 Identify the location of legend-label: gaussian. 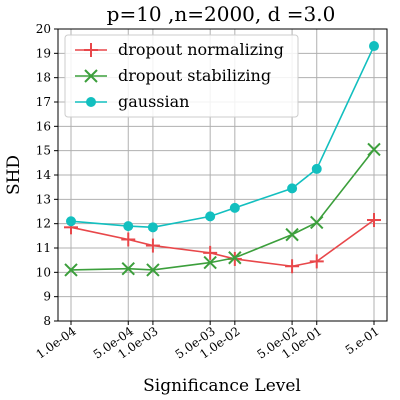
(153, 101).